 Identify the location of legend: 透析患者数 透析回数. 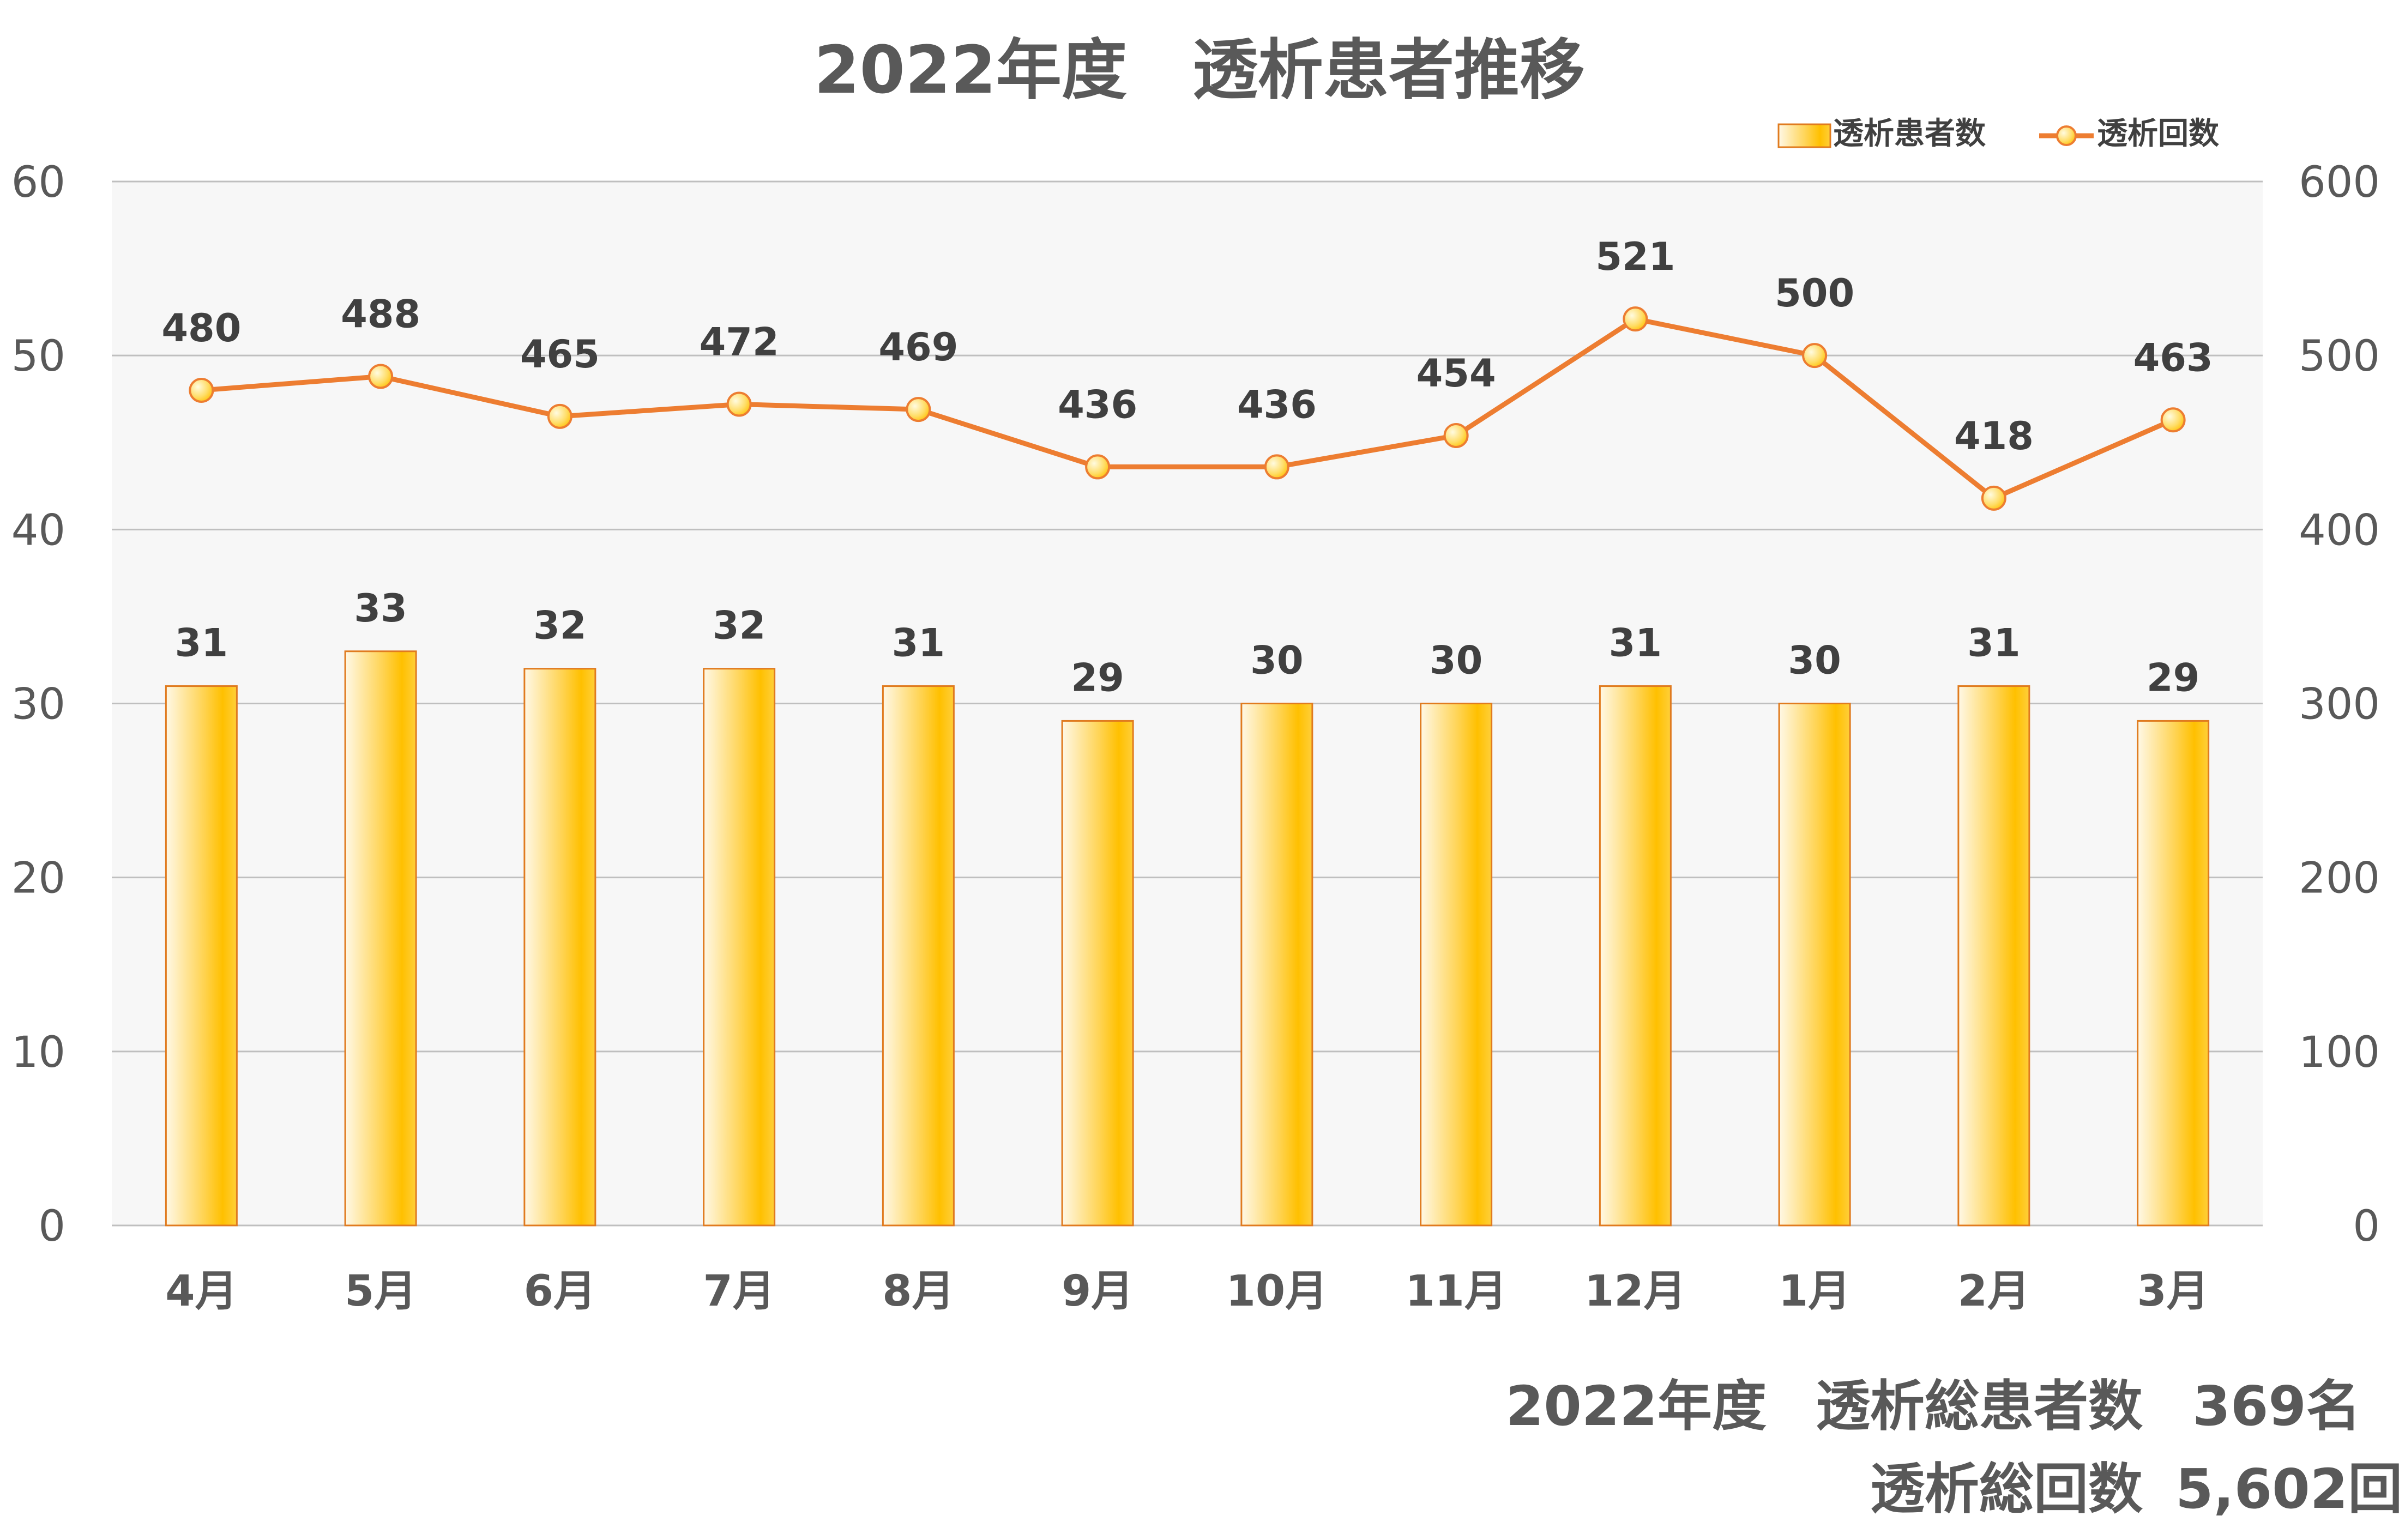
(1998, 134).